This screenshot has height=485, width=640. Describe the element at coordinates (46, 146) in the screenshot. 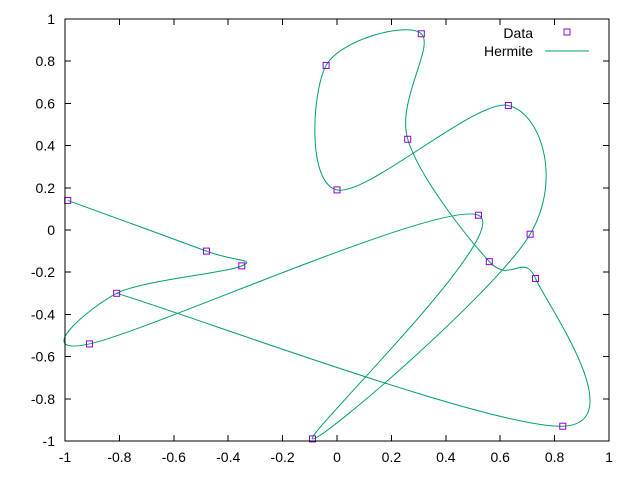

I see `y-tick-label: 0.4` at that location.